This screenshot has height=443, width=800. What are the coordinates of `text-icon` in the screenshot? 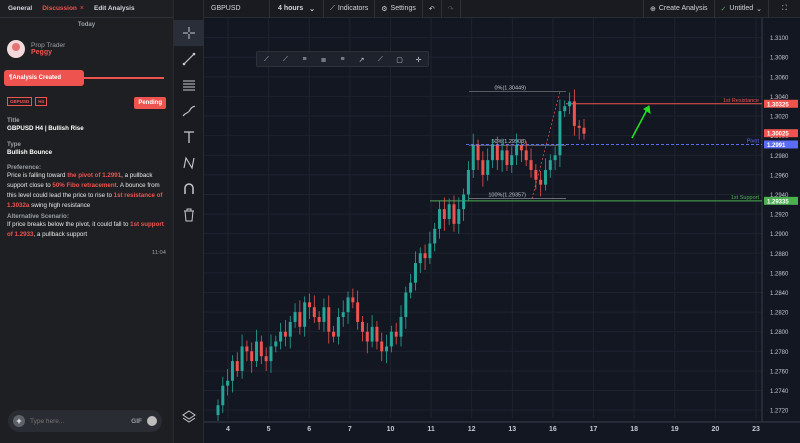 It's located at (189, 137).